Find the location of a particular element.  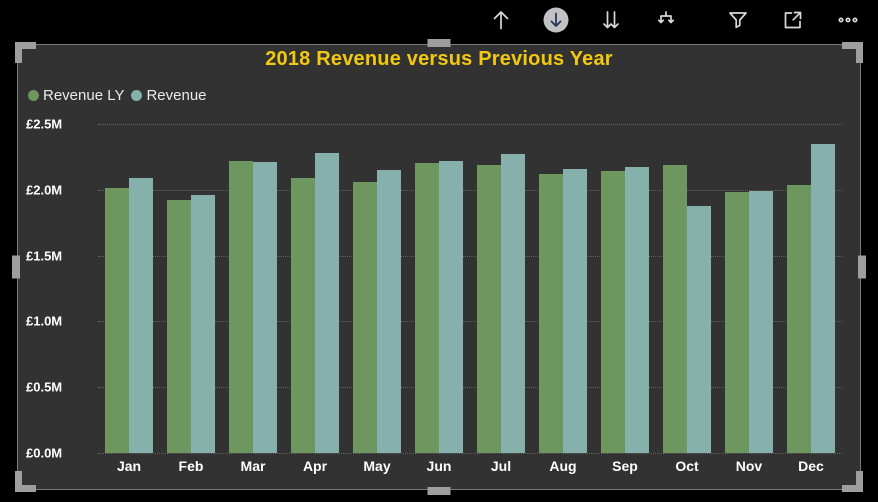

x-axis-labels: Jan Feb Mar Apr May Jun Jul Aug Sep Oct Nov Dec is located at coordinates (470, 466).